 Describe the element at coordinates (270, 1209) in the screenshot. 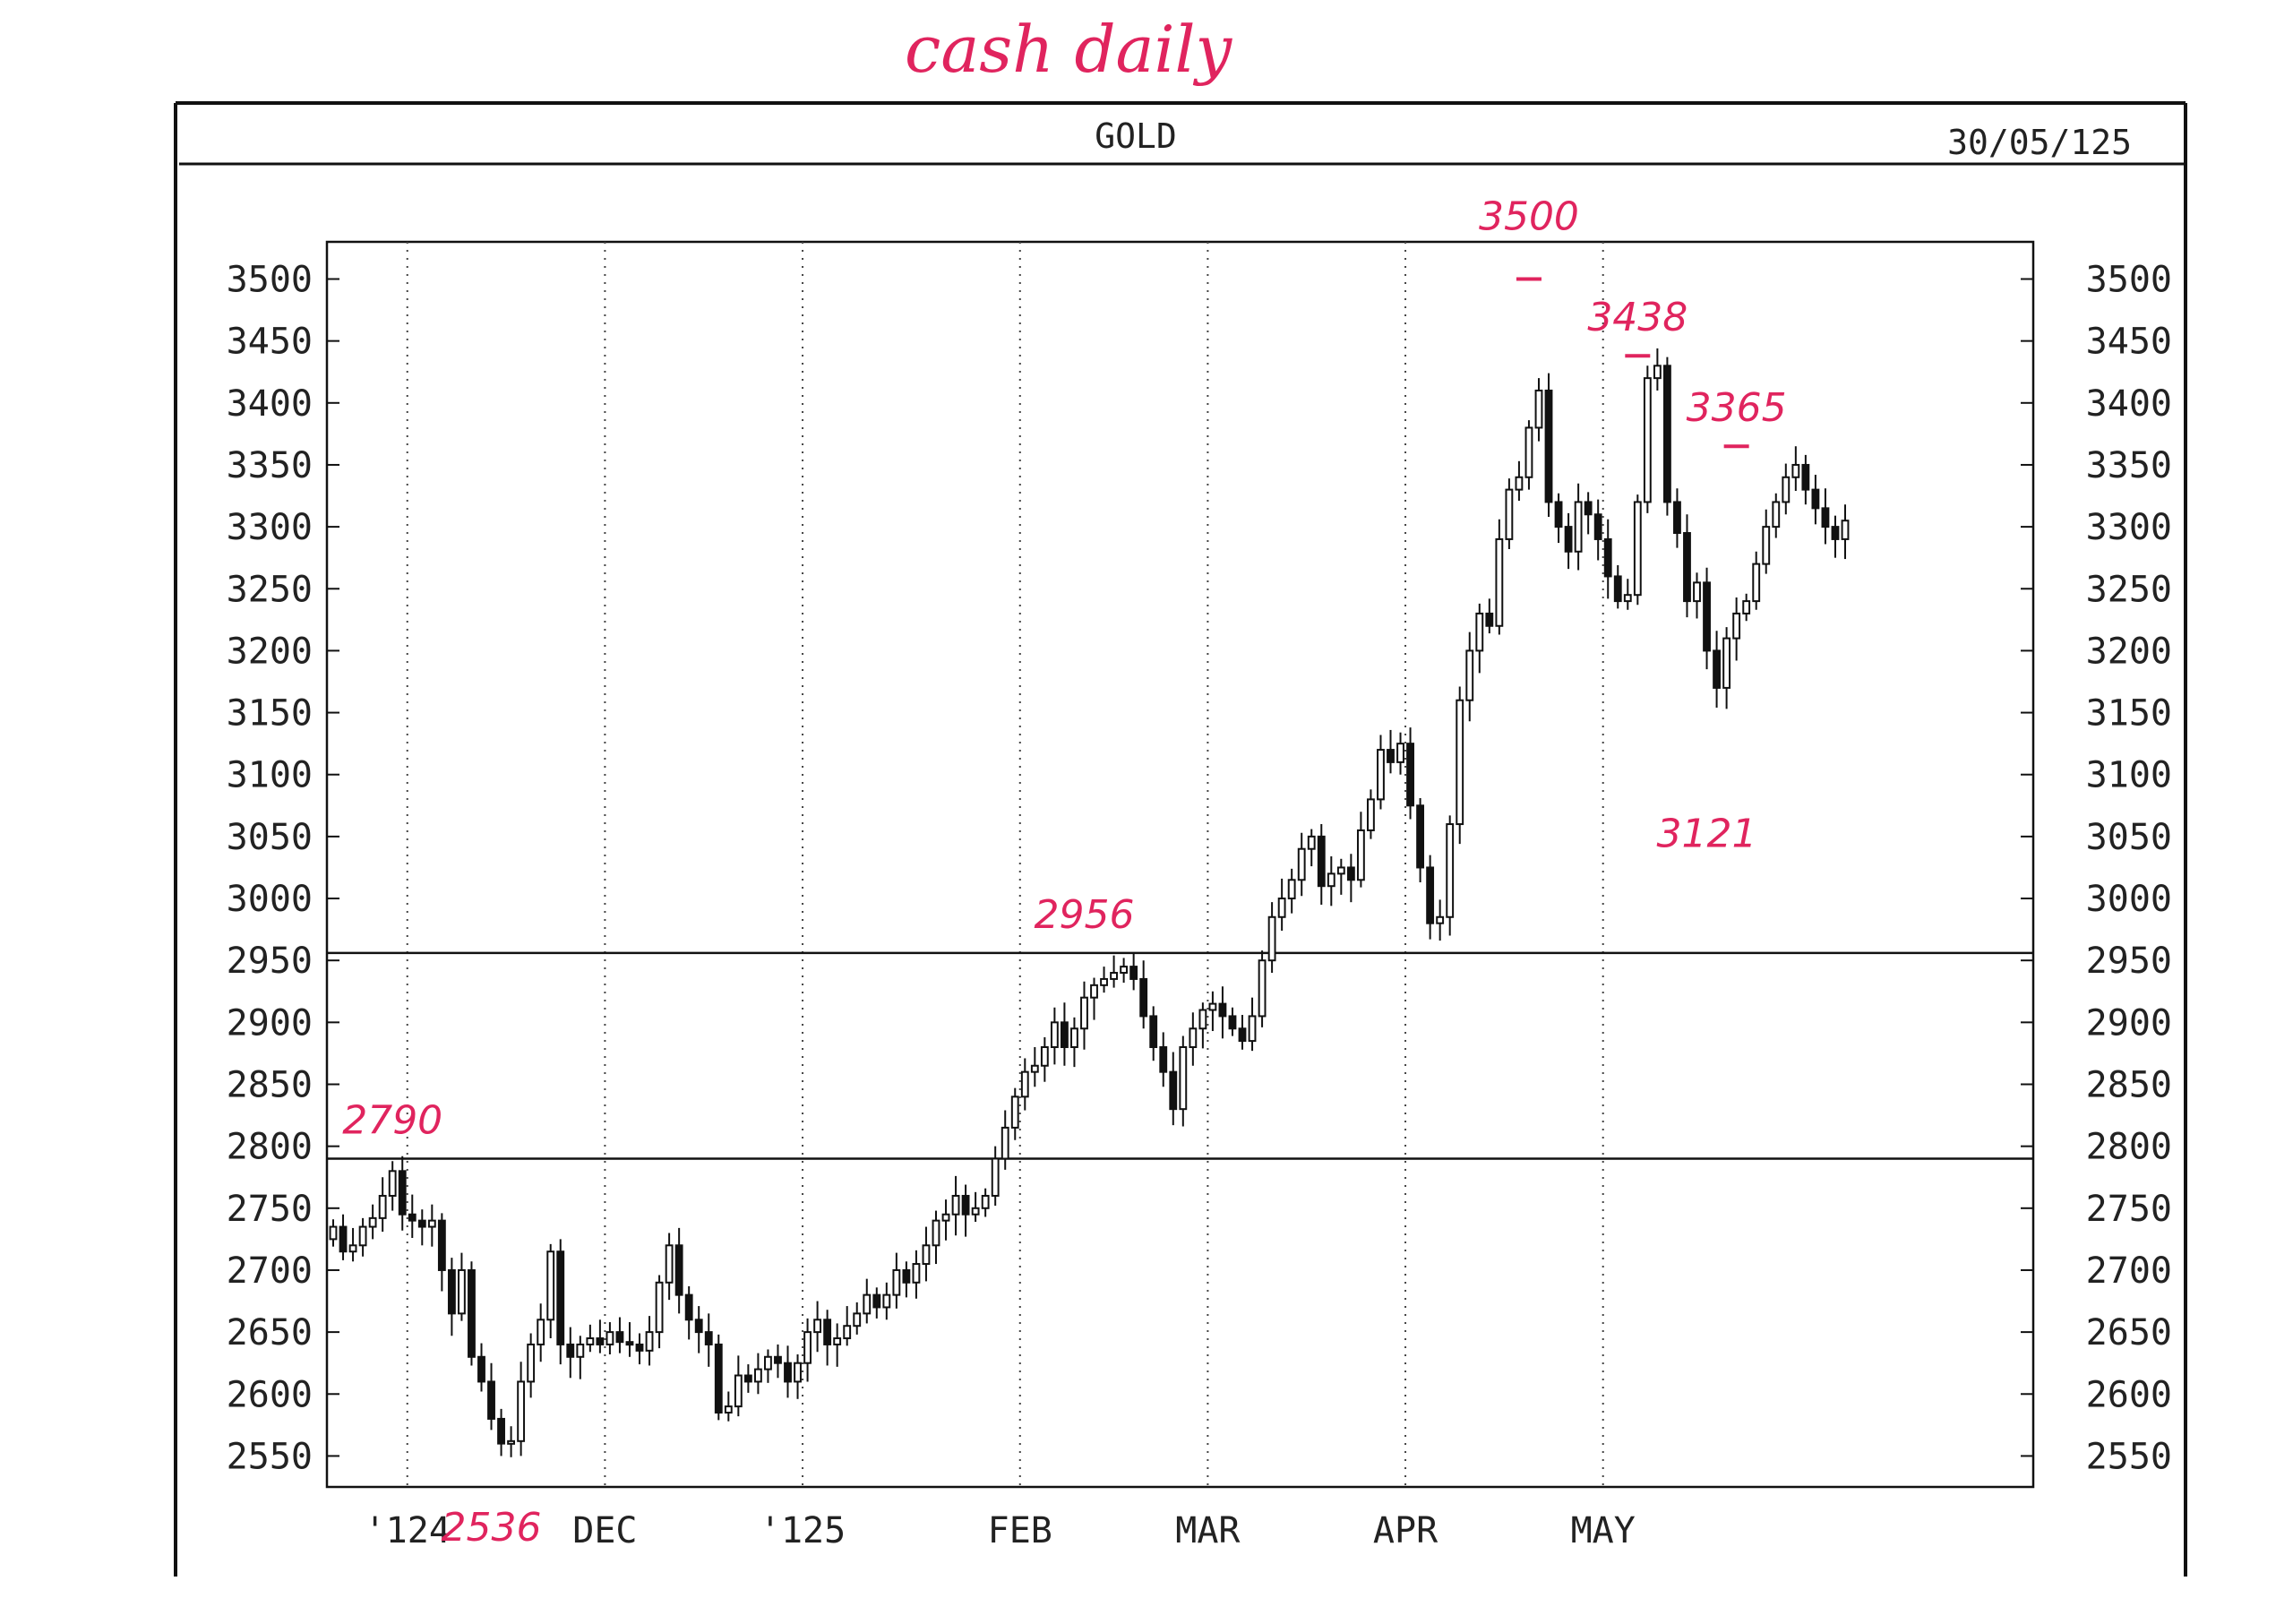

I see `y-tick-label: 2750` at that location.